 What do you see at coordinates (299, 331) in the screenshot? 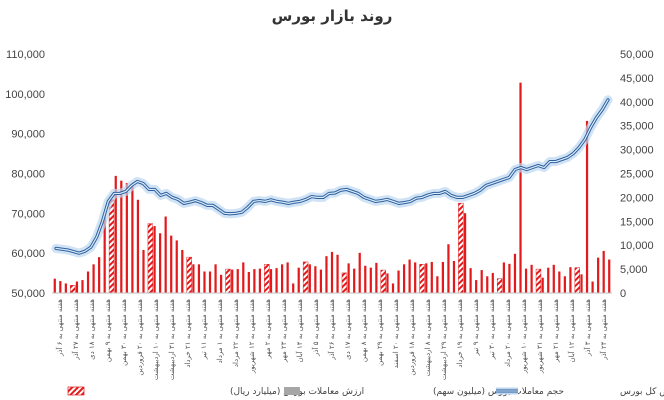
I see `x-tick-label: هفته منتهی به ۱۴ آبان` at bounding box center [299, 331].